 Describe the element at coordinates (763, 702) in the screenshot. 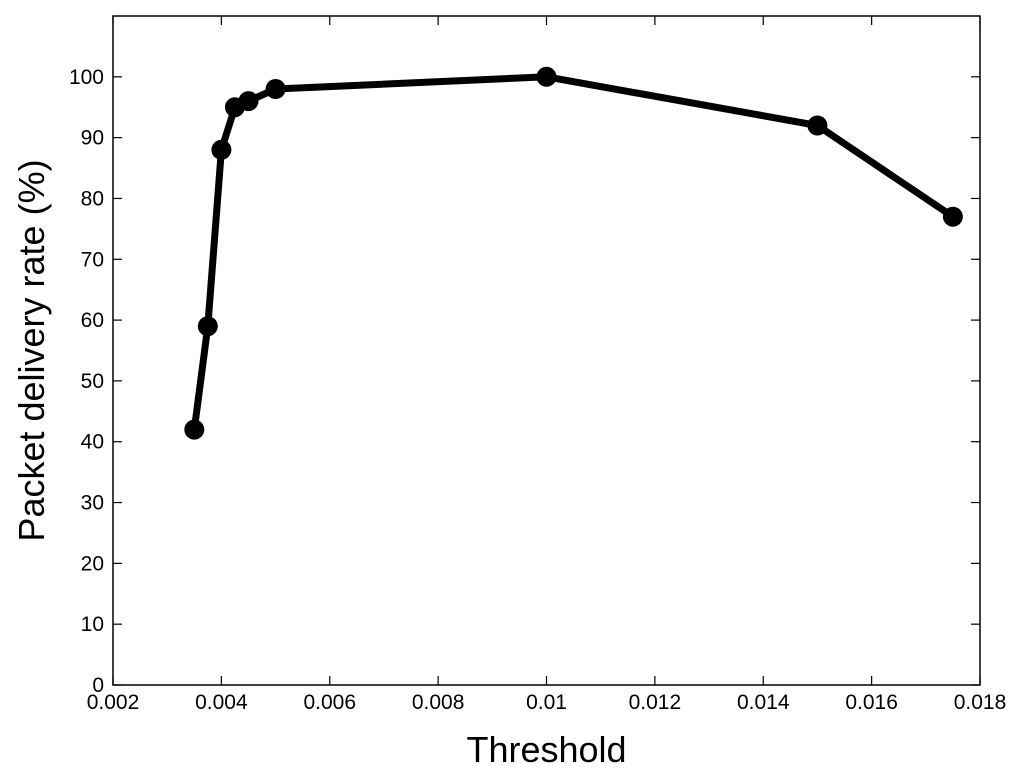

I see `x-tick-label: 0.014` at that location.